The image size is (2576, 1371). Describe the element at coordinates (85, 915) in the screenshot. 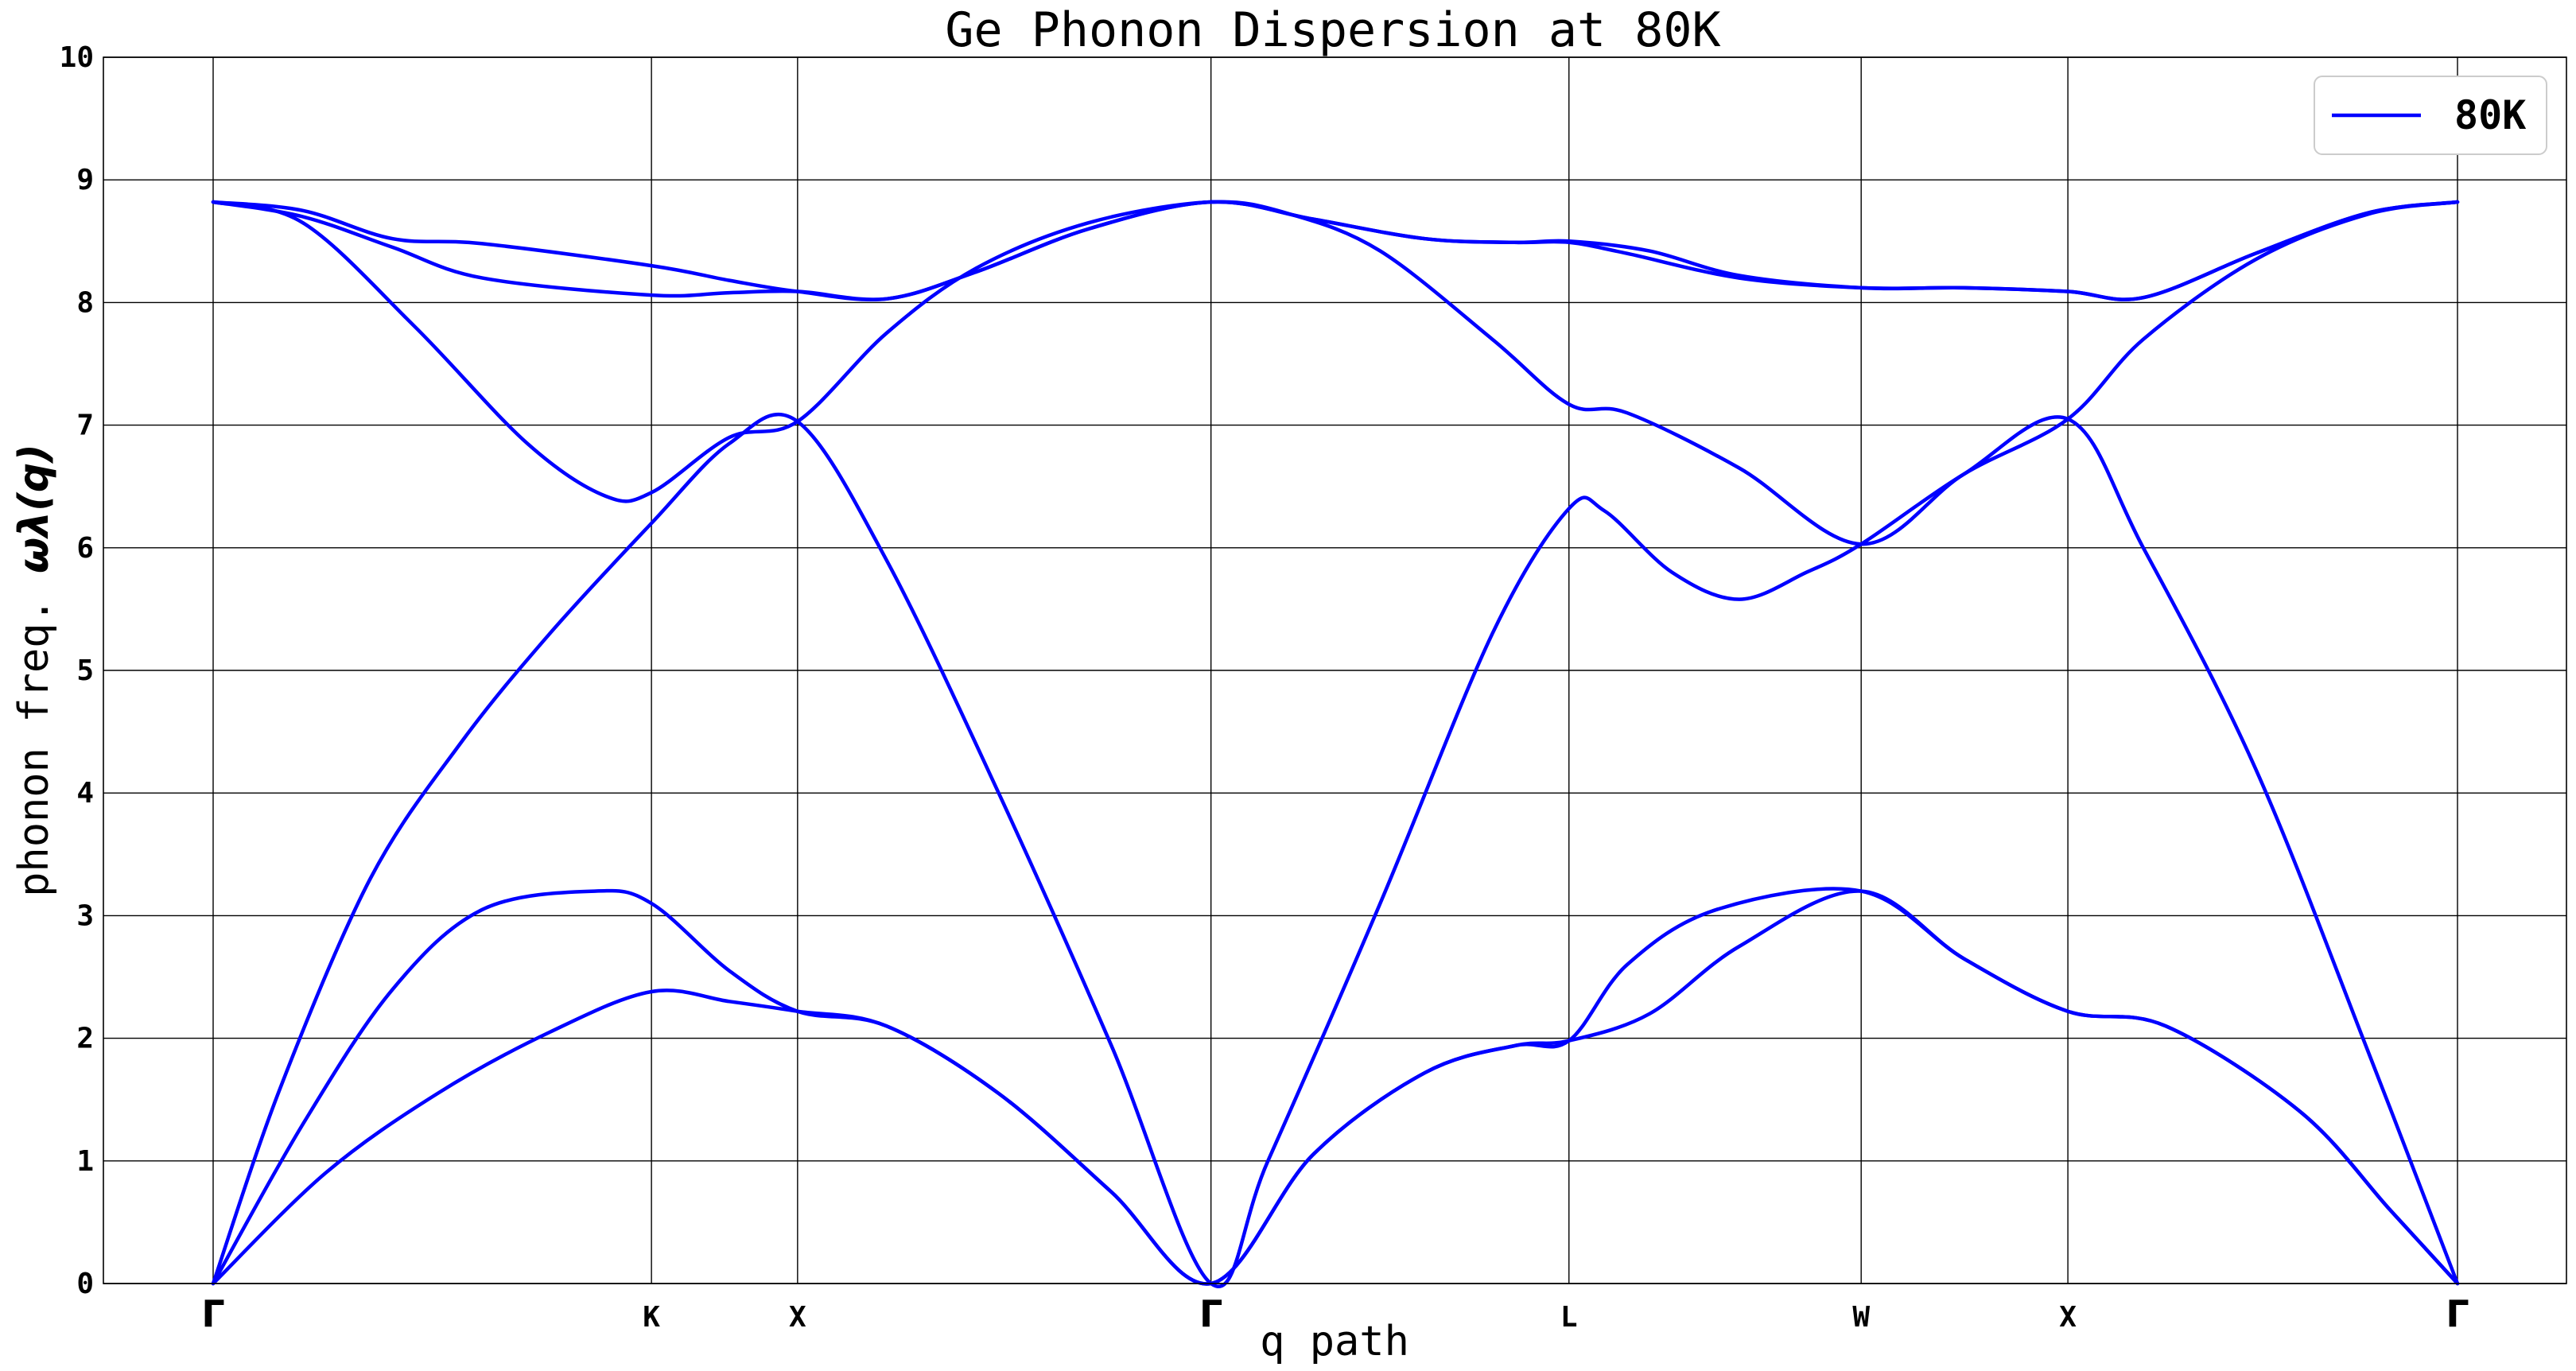

I see `y-tick-label: 3` at that location.